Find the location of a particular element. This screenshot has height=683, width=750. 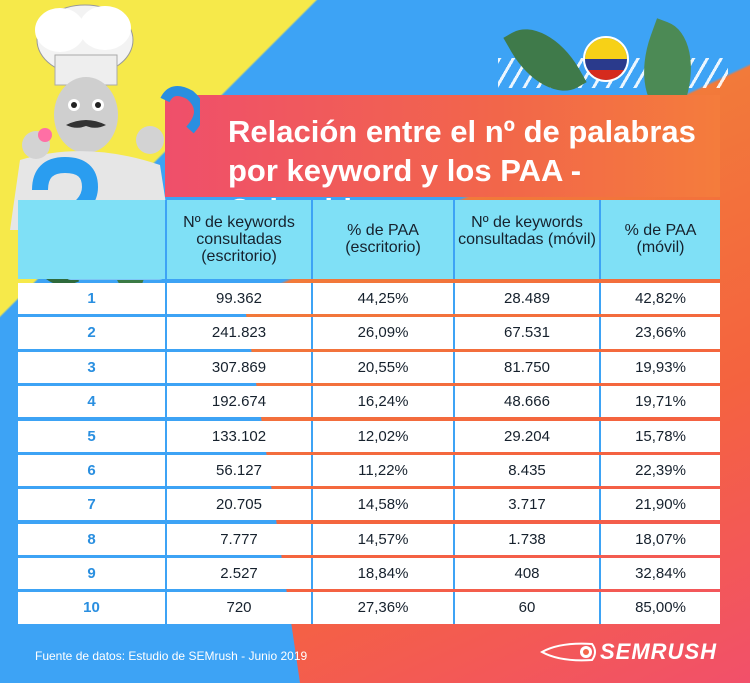

cell-desktop-keywords: 307.869 is located at coordinates (238, 367).